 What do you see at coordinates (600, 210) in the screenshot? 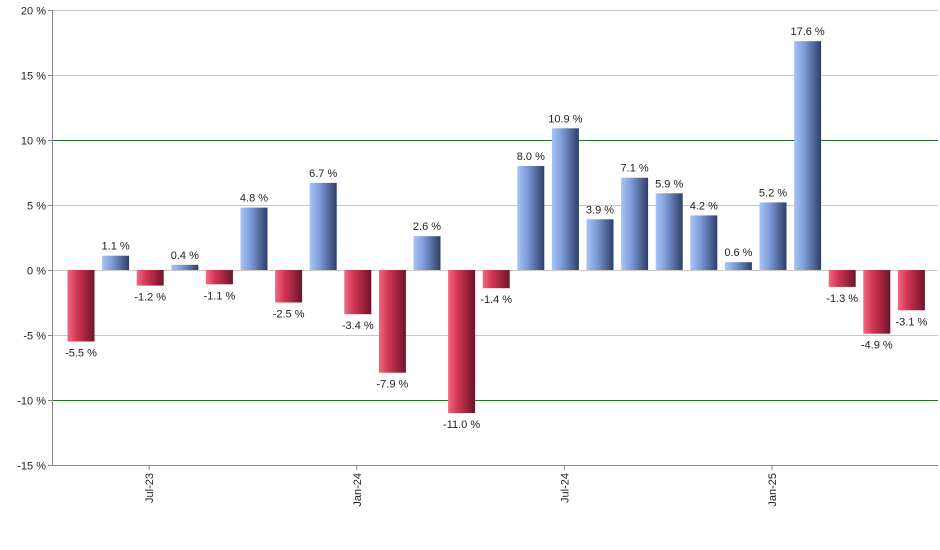
I see `data-label: 3.9 %` at bounding box center [600, 210].